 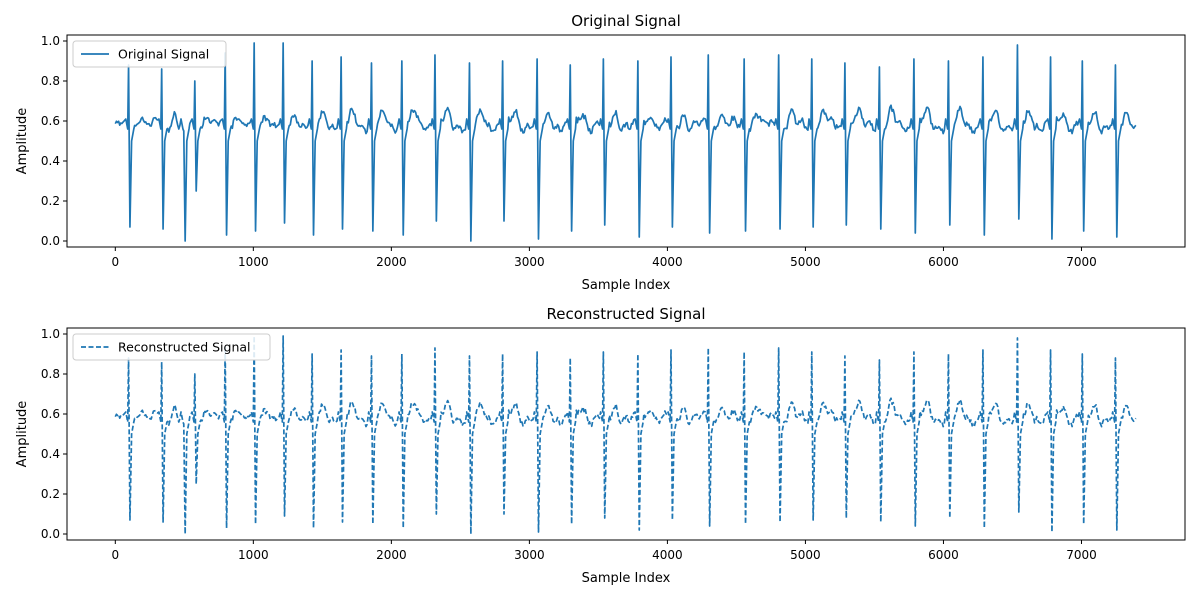 What do you see at coordinates (625, 314) in the screenshot?
I see `chart-title: Reconstructed Signal` at bounding box center [625, 314].